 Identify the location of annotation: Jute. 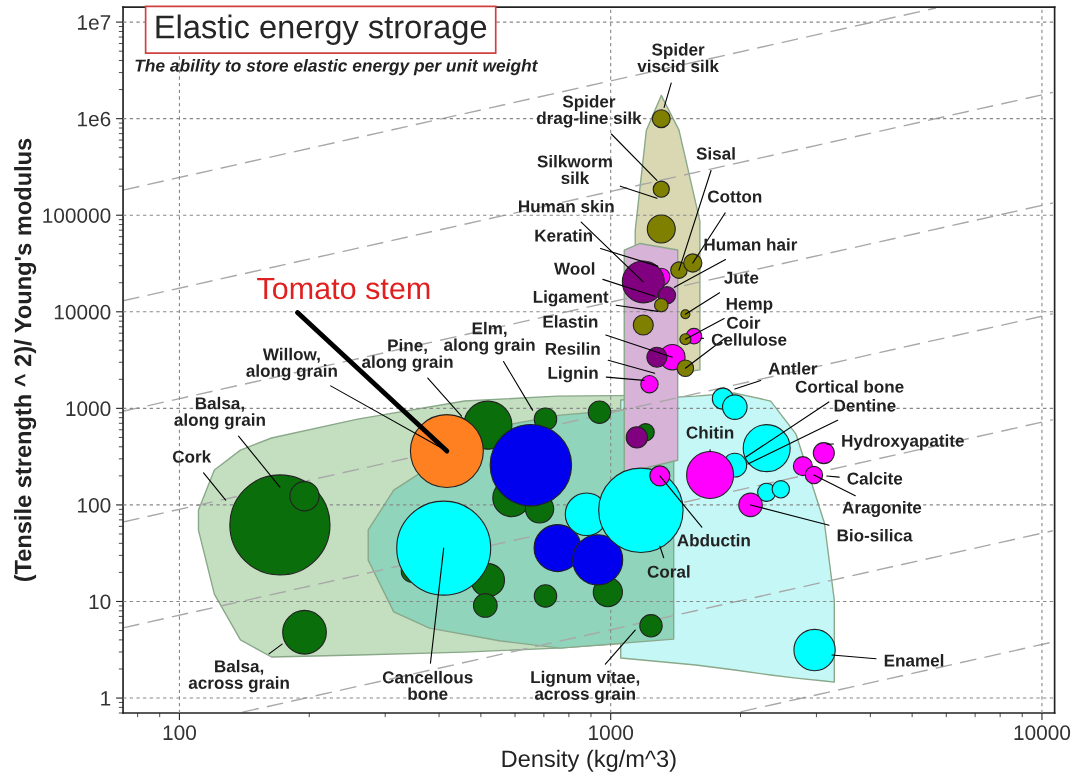
(741, 277).